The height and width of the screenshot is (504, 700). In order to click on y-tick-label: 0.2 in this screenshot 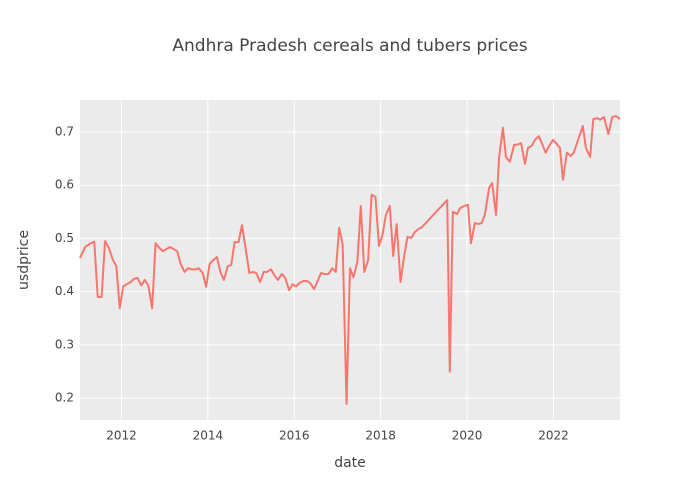, I will do `click(64, 398)`.